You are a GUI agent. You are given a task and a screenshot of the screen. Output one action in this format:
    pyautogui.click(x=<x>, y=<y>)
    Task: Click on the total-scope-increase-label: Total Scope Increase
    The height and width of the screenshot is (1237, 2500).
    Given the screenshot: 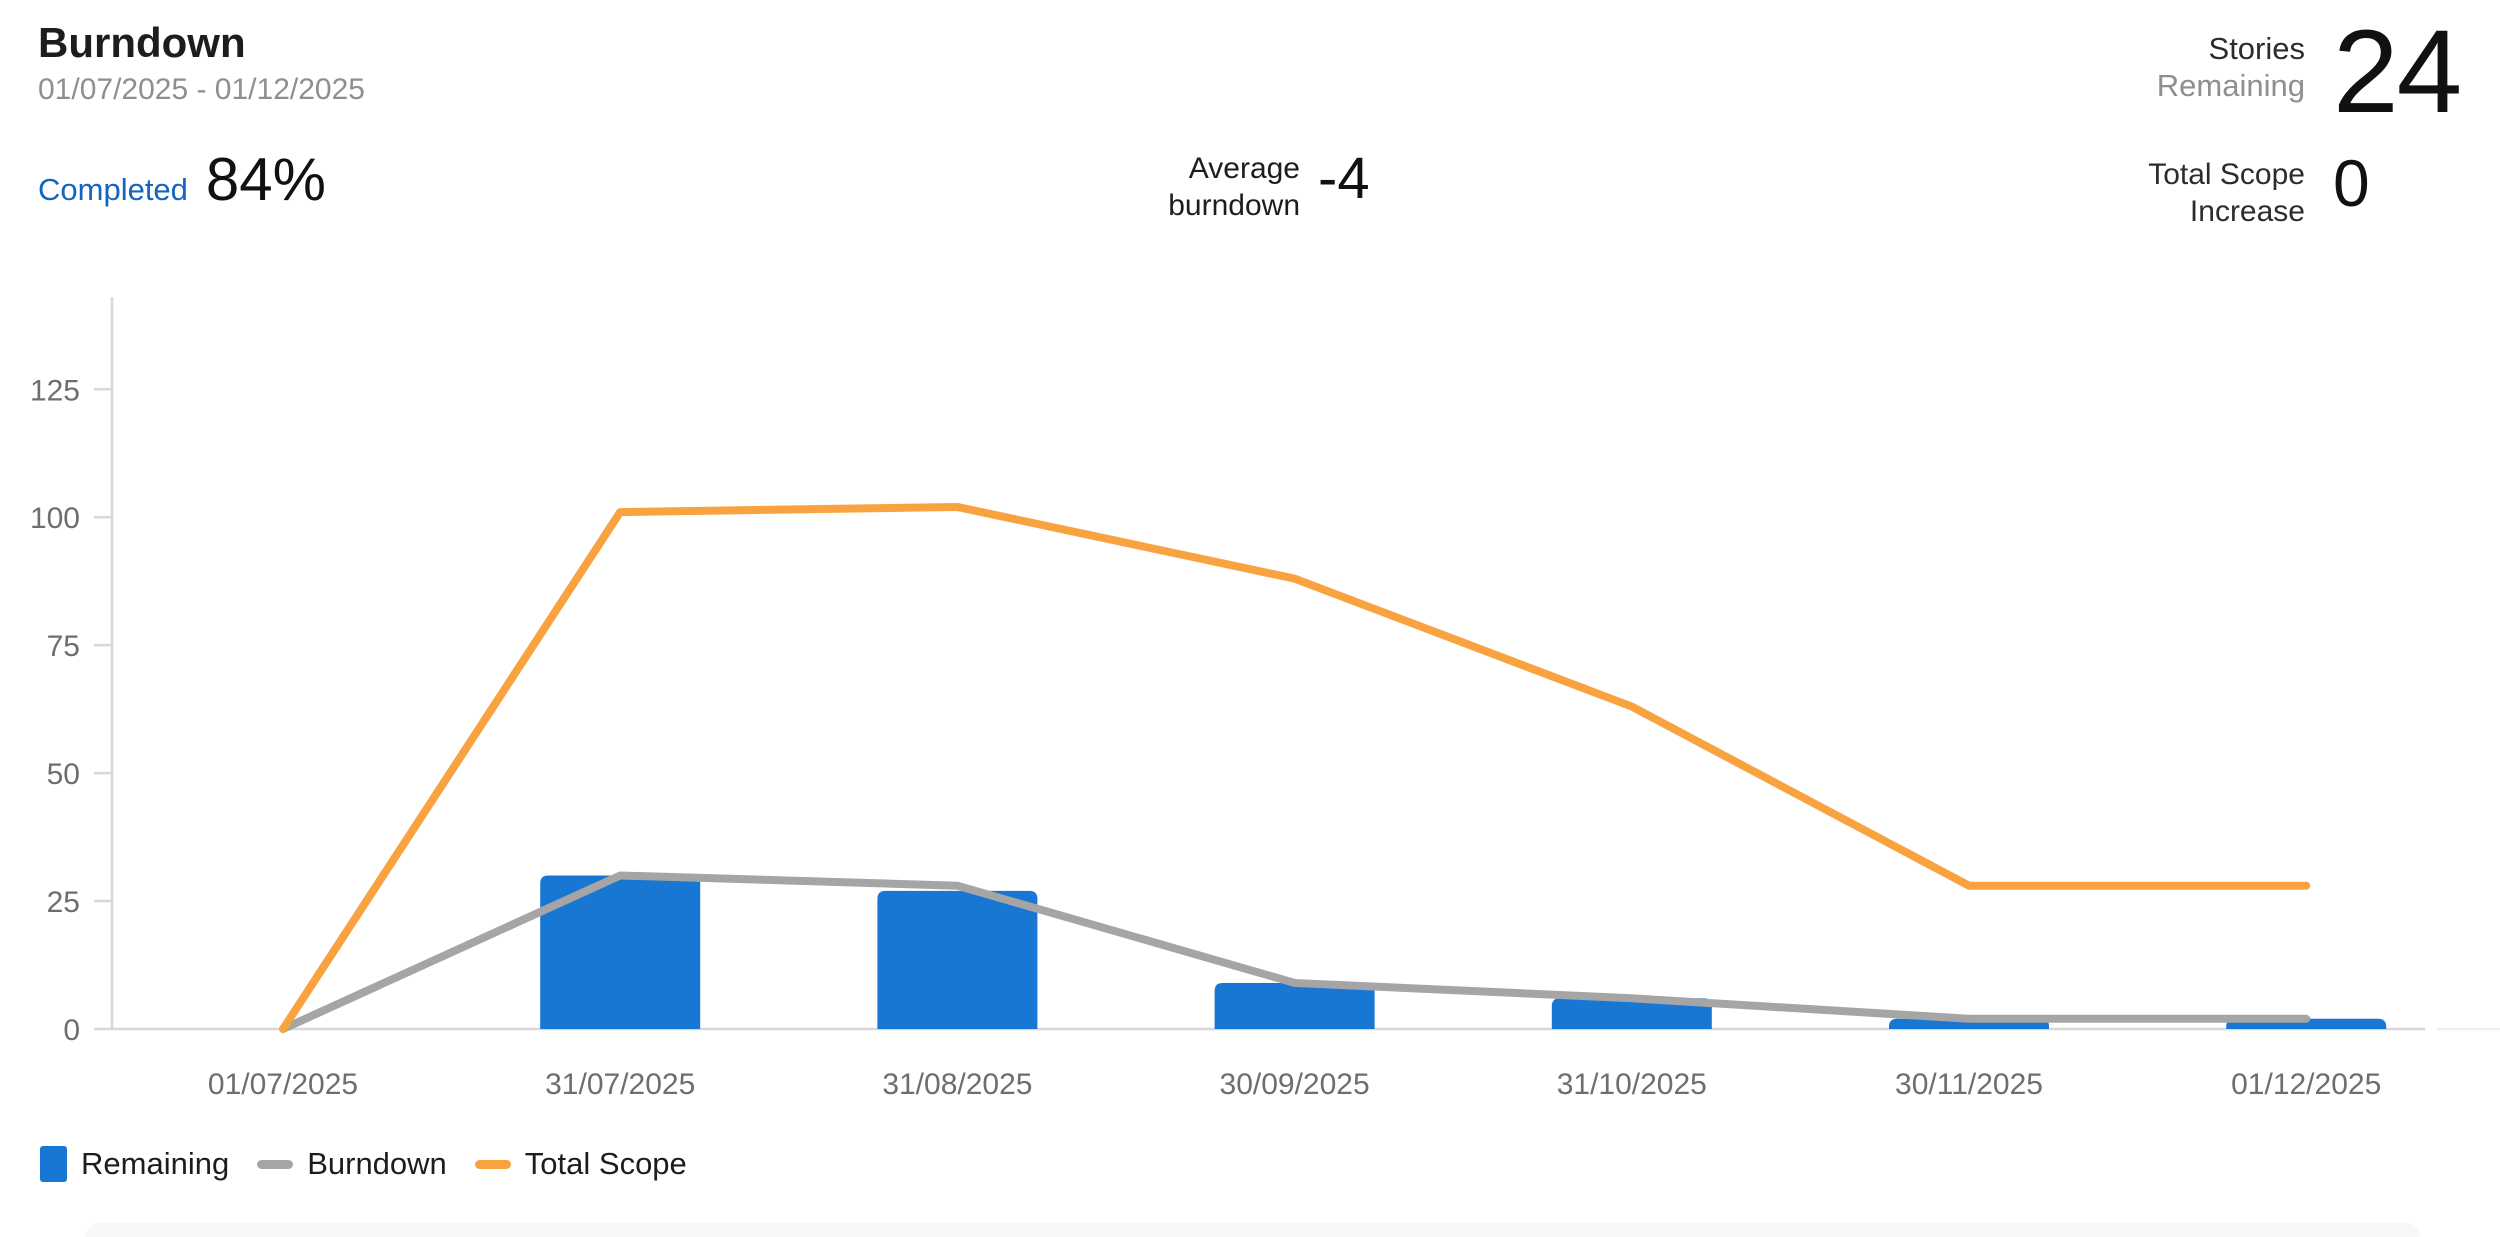 What is the action you would take?
    pyautogui.click(x=2202, y=191)
    